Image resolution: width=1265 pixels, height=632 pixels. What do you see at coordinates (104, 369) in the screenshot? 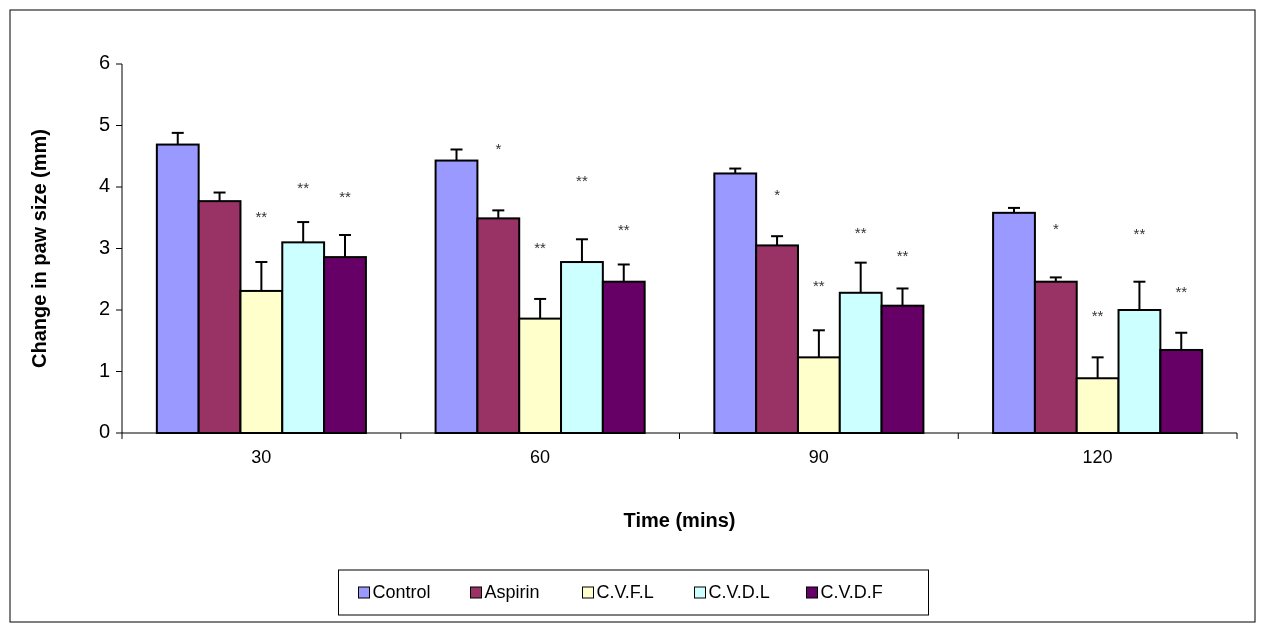
I see `y-tick-label: 1` at bounding box center [104, 369].